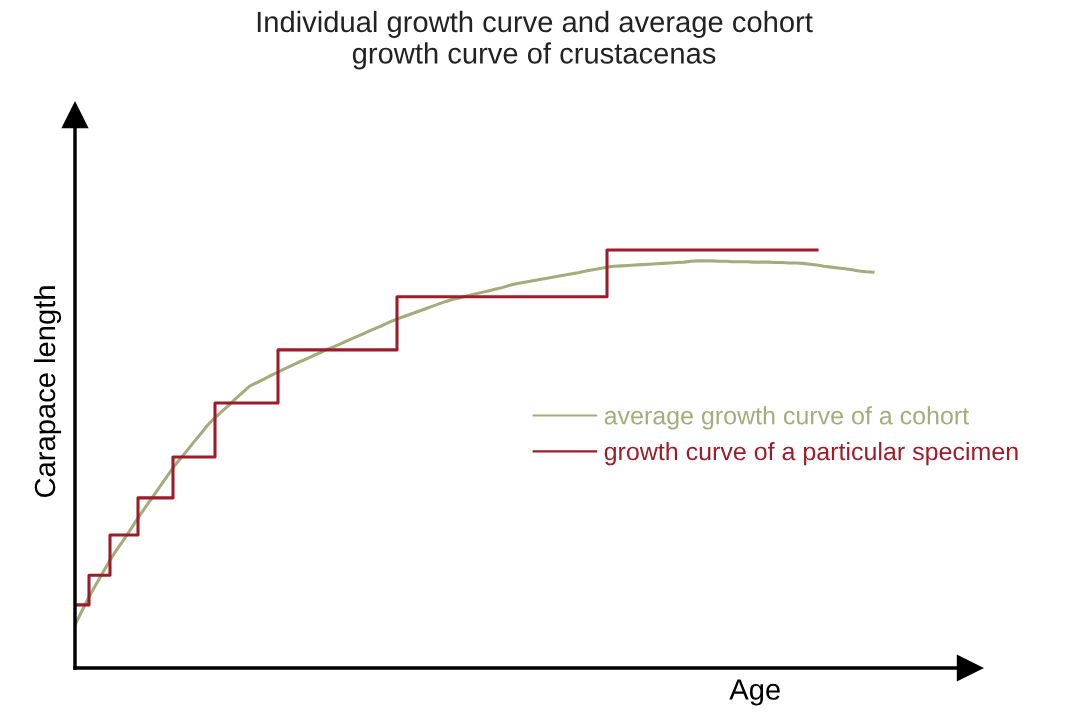 This screenshot has height=724, width=1068. What do you see at coordinates (786, 418) in the screenshot?
I see `legend-label: average growth curve of a cohort` at bounding box center [786, 418].